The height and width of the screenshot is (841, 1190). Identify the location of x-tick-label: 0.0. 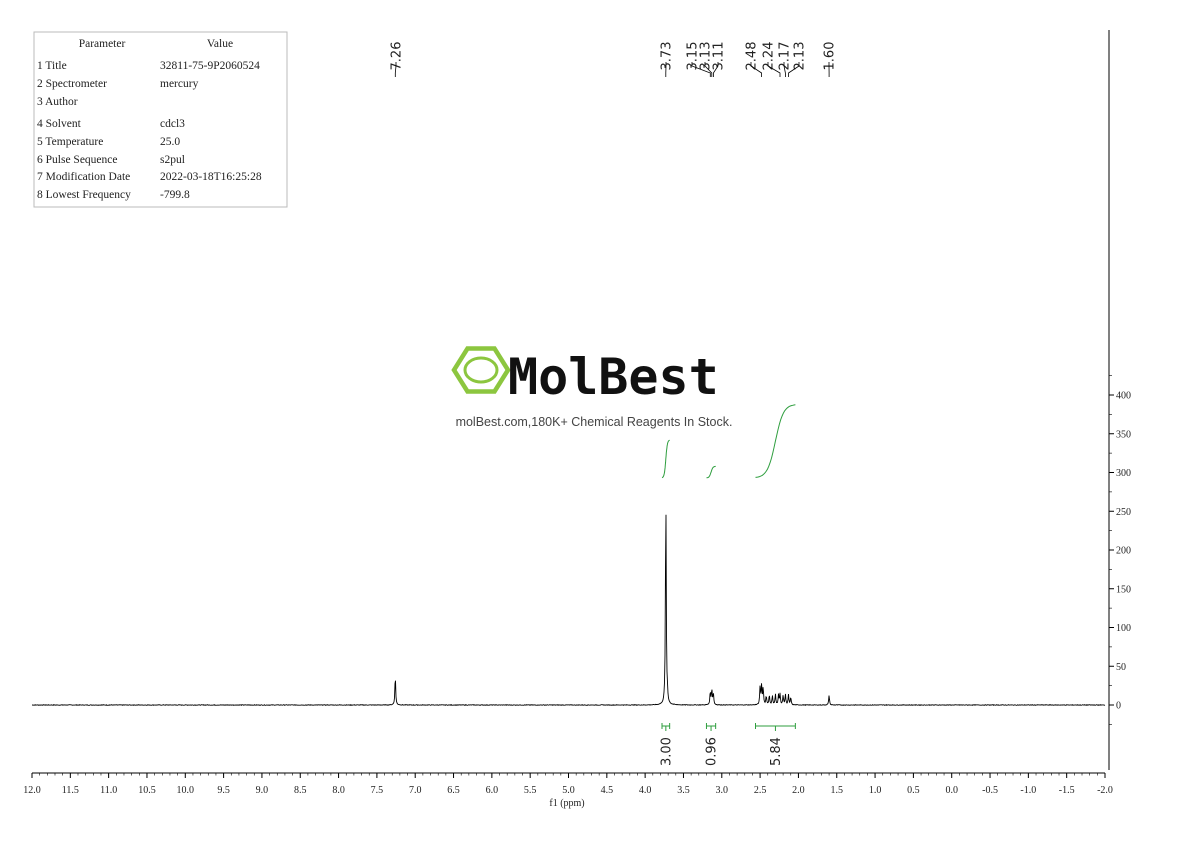
(951, 790).